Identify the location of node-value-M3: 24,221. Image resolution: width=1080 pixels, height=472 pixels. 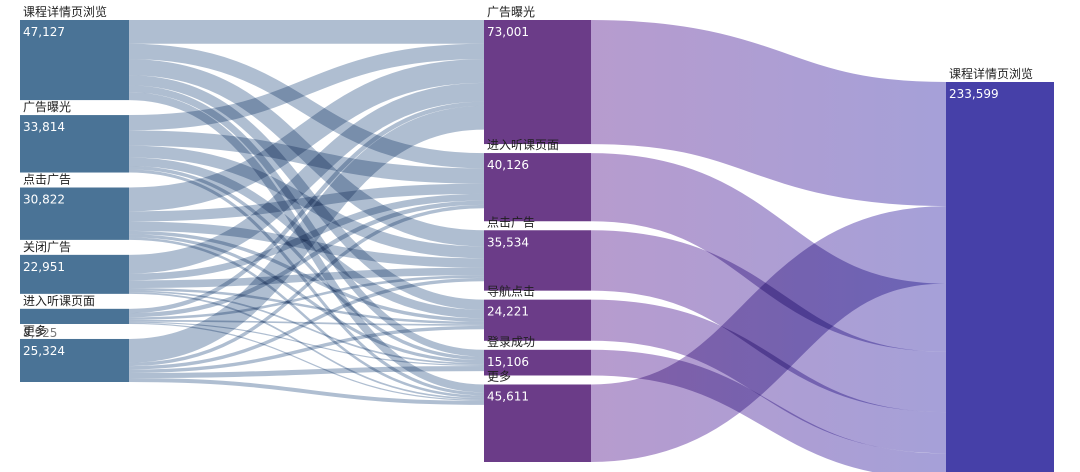
(508, 312).